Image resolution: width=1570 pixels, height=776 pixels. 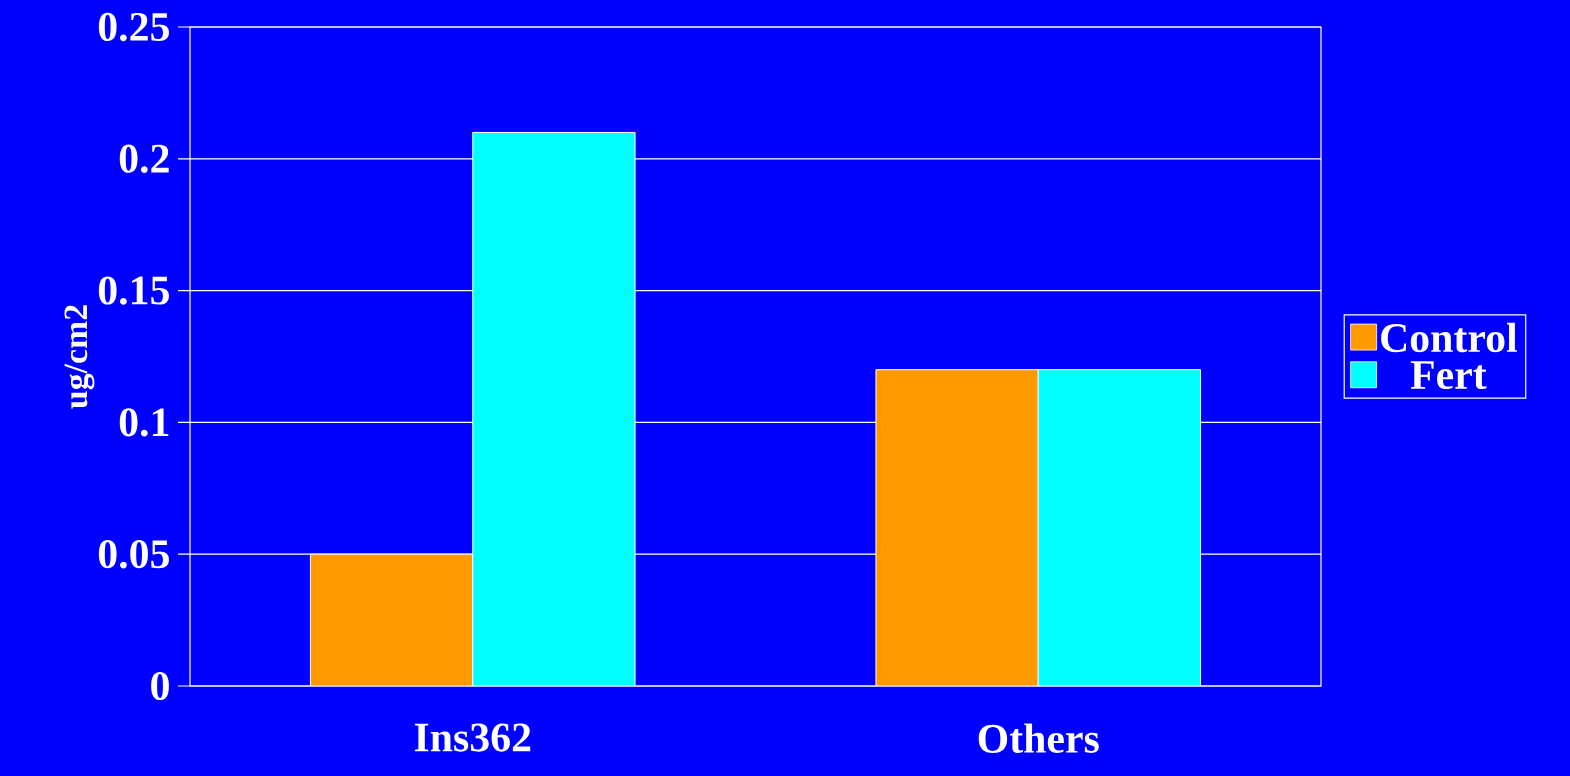 I want to click on y-tick-label: 0.25, so click(x=133, y=27).